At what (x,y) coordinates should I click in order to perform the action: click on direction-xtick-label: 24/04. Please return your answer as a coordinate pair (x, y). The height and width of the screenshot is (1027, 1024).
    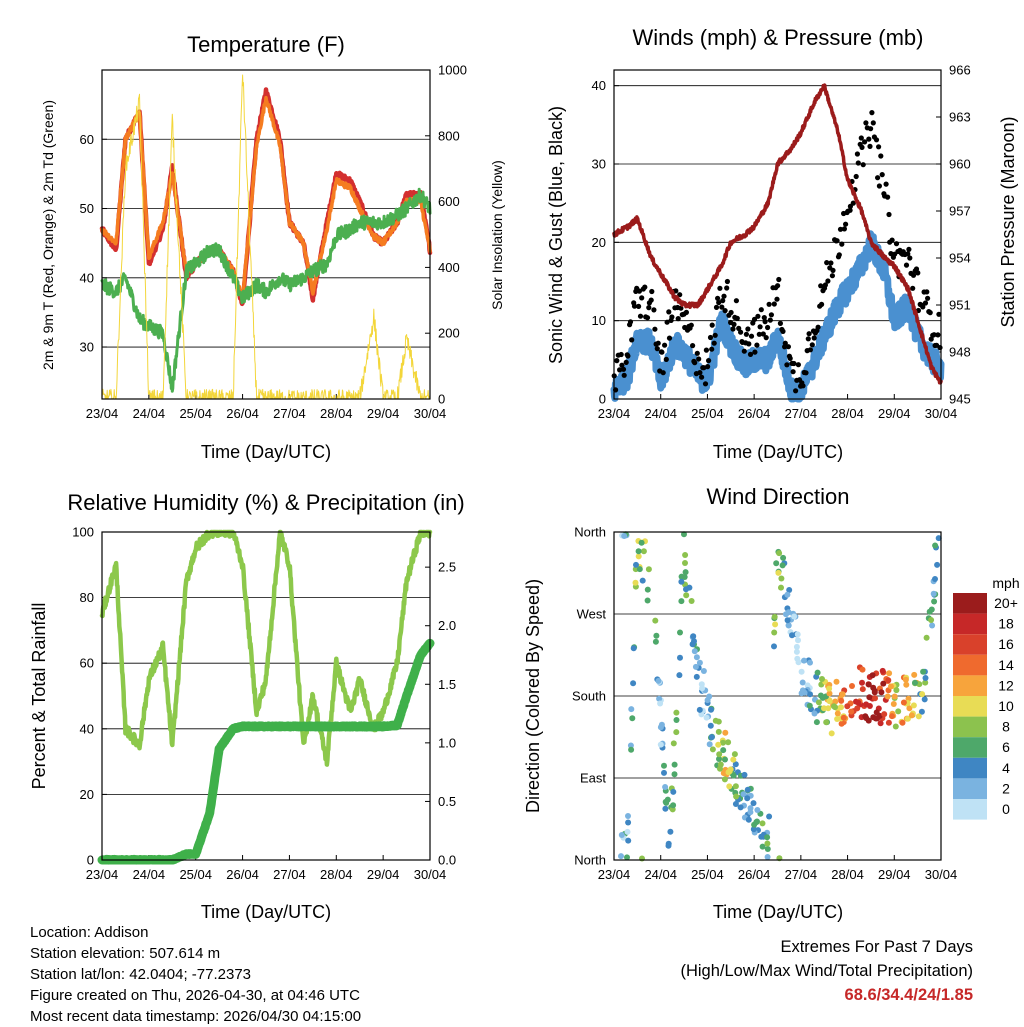
    Looking at the image, I should click on (660, 874).